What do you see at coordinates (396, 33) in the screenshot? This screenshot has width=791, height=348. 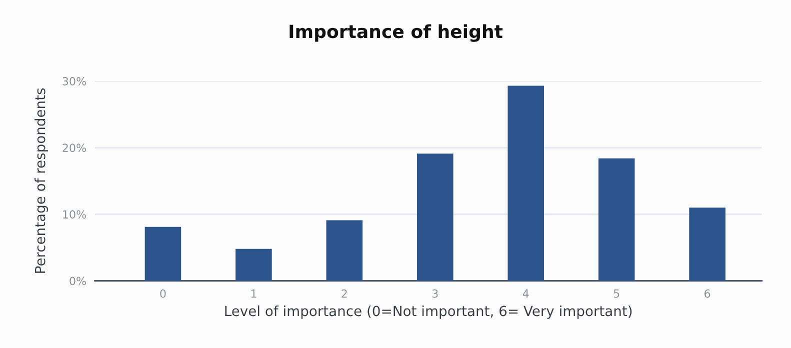 I see `chart-title: Importance of height` at bounding box center [396, 33].